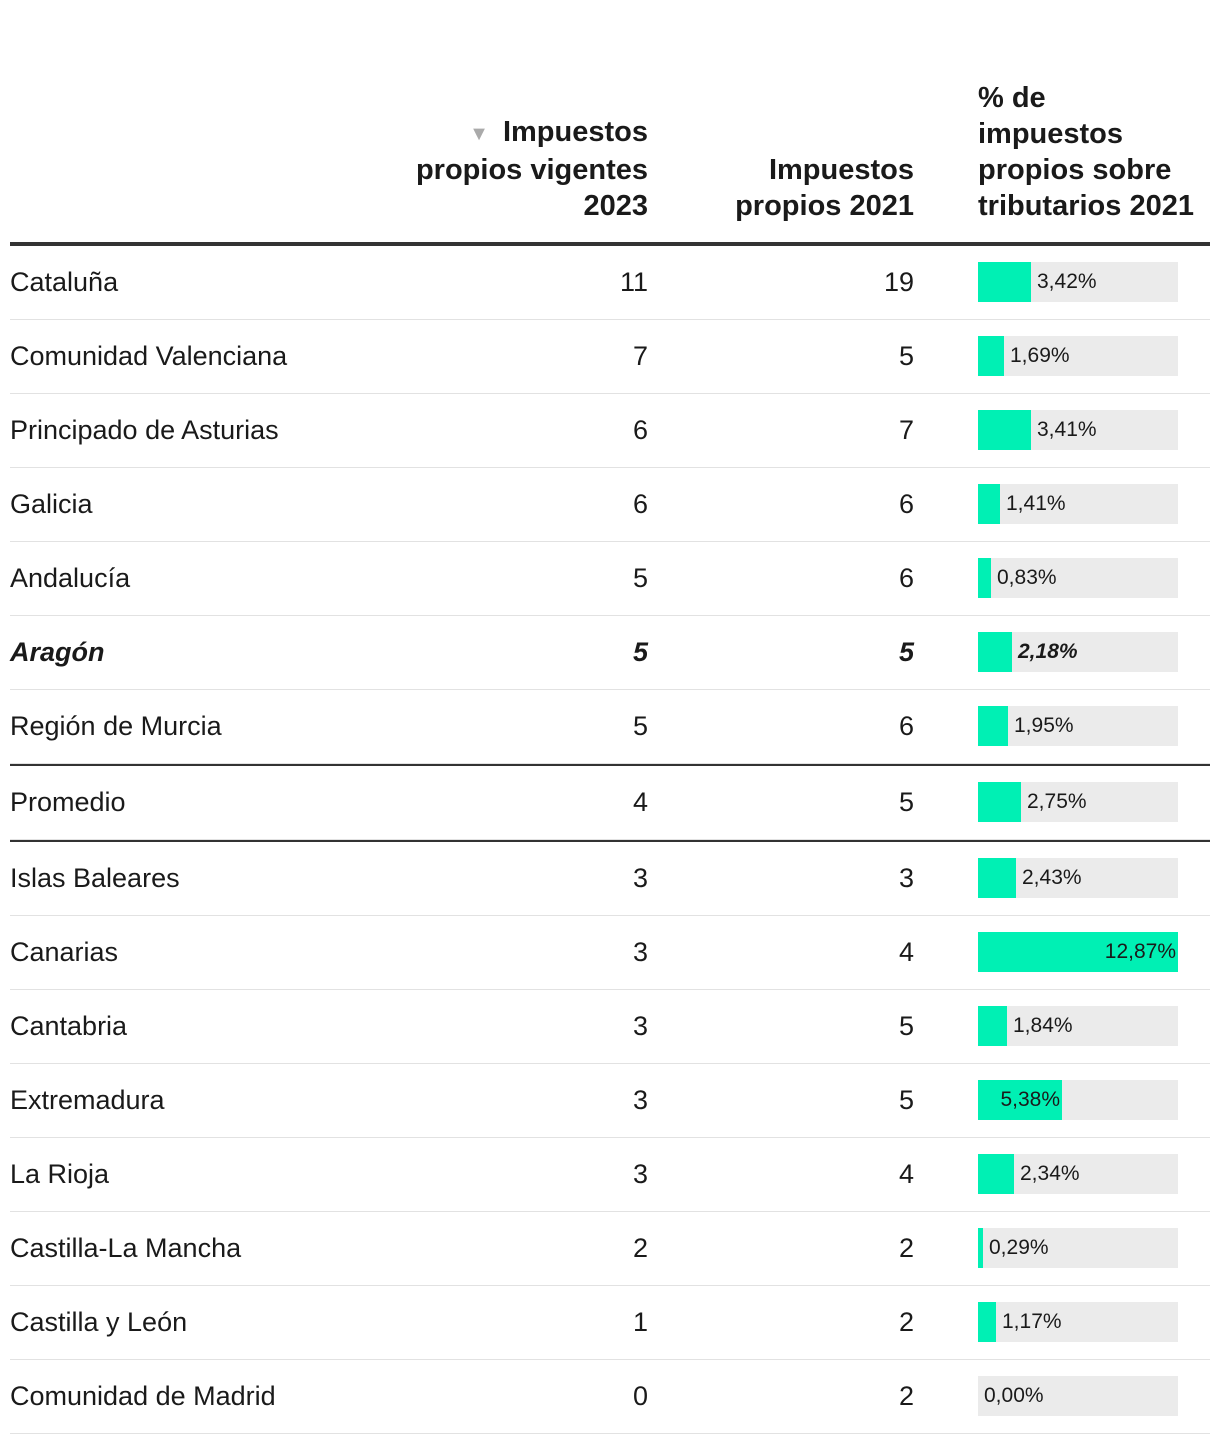 This screenshot has width=1220, height=1440. What do you see at coordinates (640, 802) in the screenshot?
I see `value-2023: 4` at bounding box center [640, 802].